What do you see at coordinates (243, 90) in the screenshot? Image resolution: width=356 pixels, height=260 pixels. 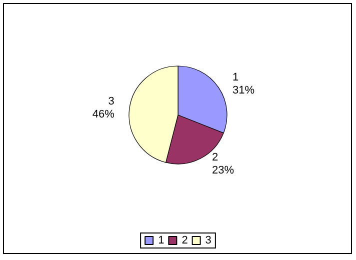 I see `data-label: 31%` at bounding box center [243, 90].